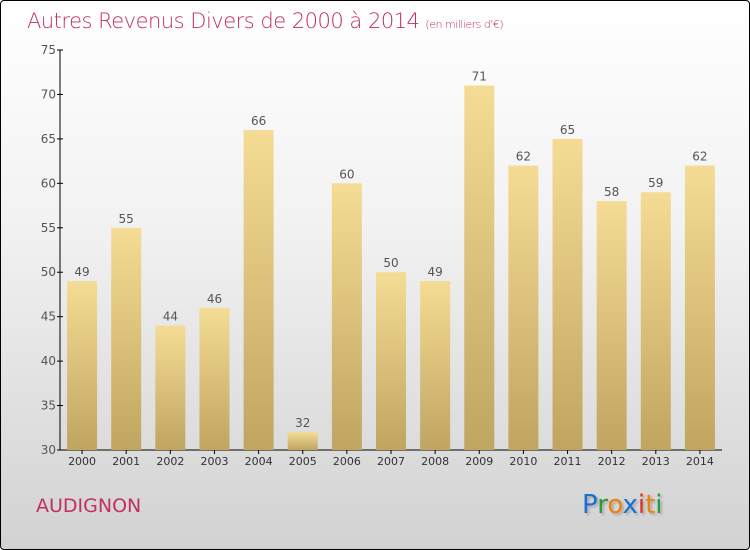 This screenshot has height=550, width=750. What do you see at coordinates (302, 423) in the screenshot?
I see `data-label: 32` at bounding box center [302, 423].